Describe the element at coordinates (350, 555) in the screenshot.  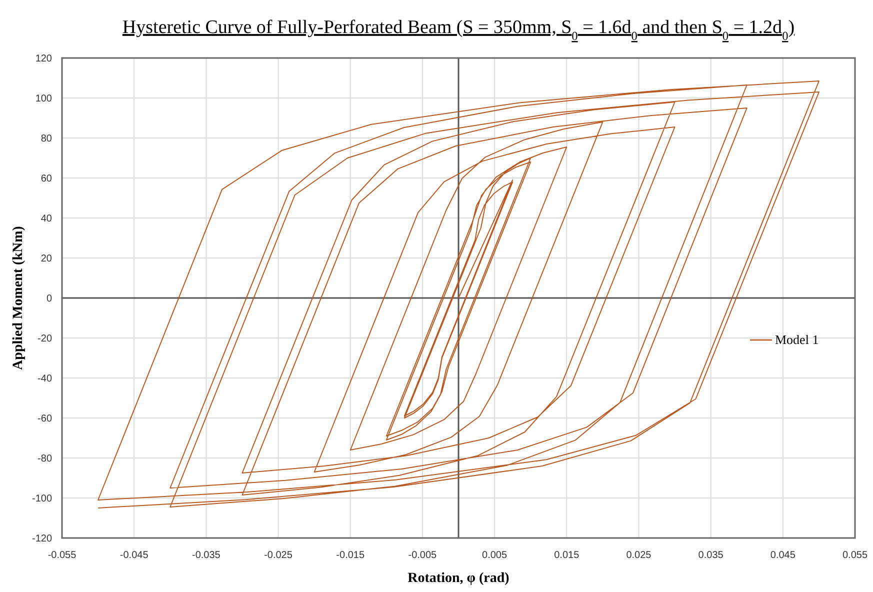
I see `x-tick-label: -0.015` at that location.